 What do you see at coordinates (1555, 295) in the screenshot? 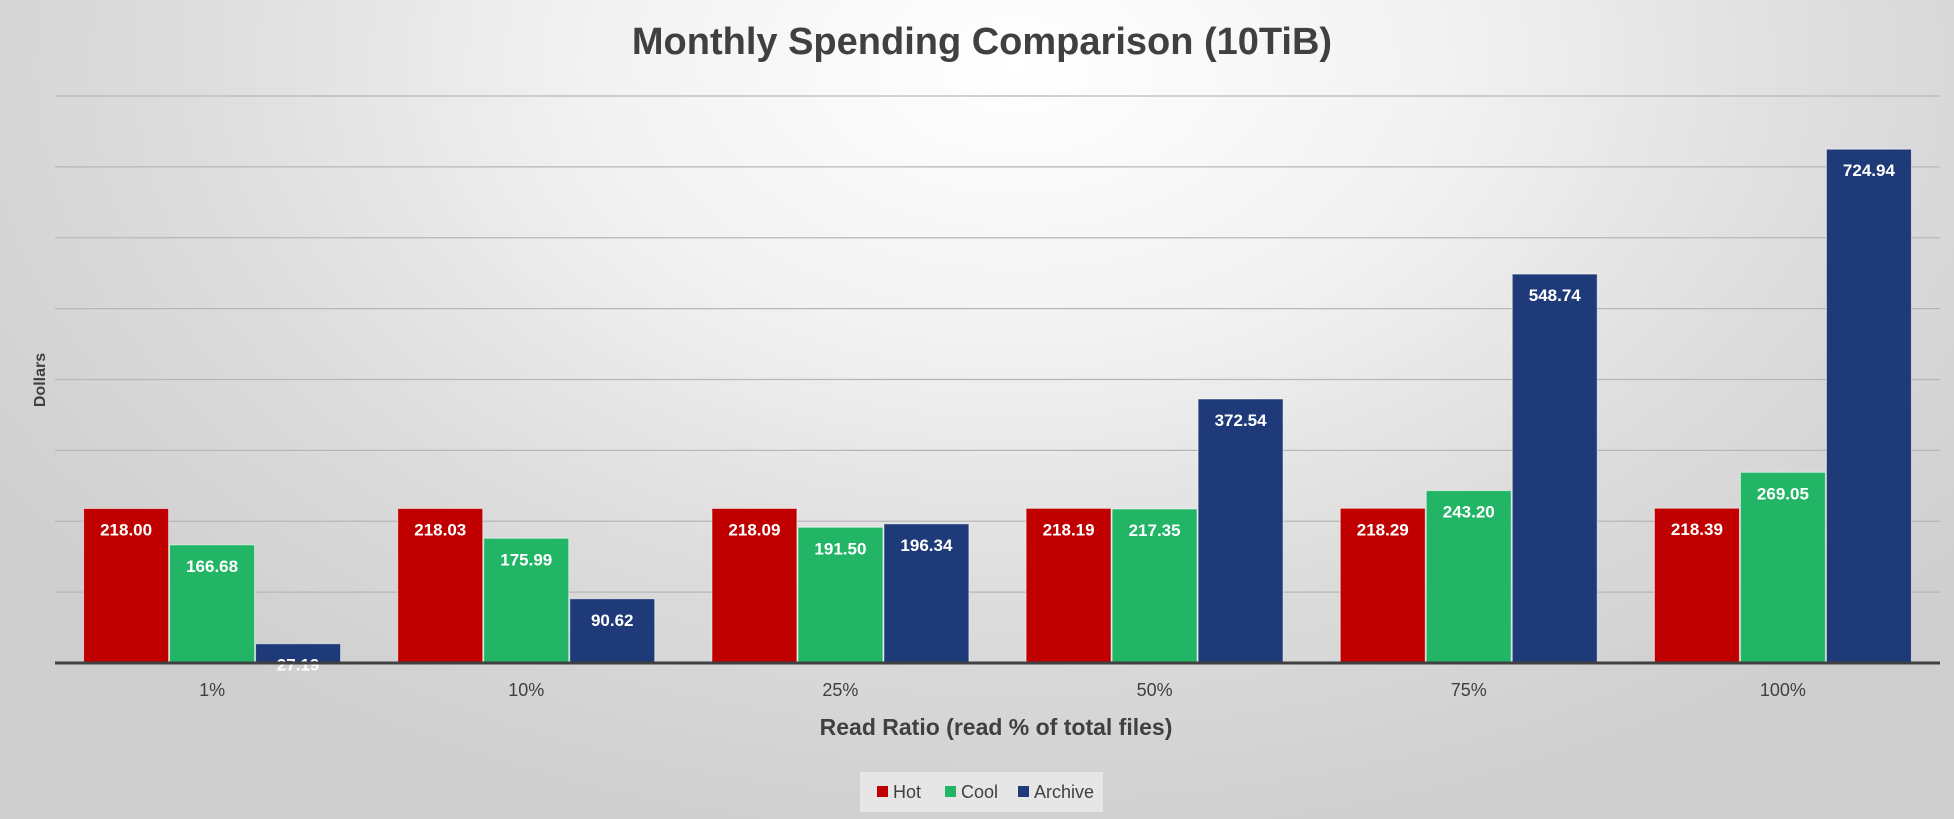
I see `data-label: 548.74` at bounding box center [1555, 295].